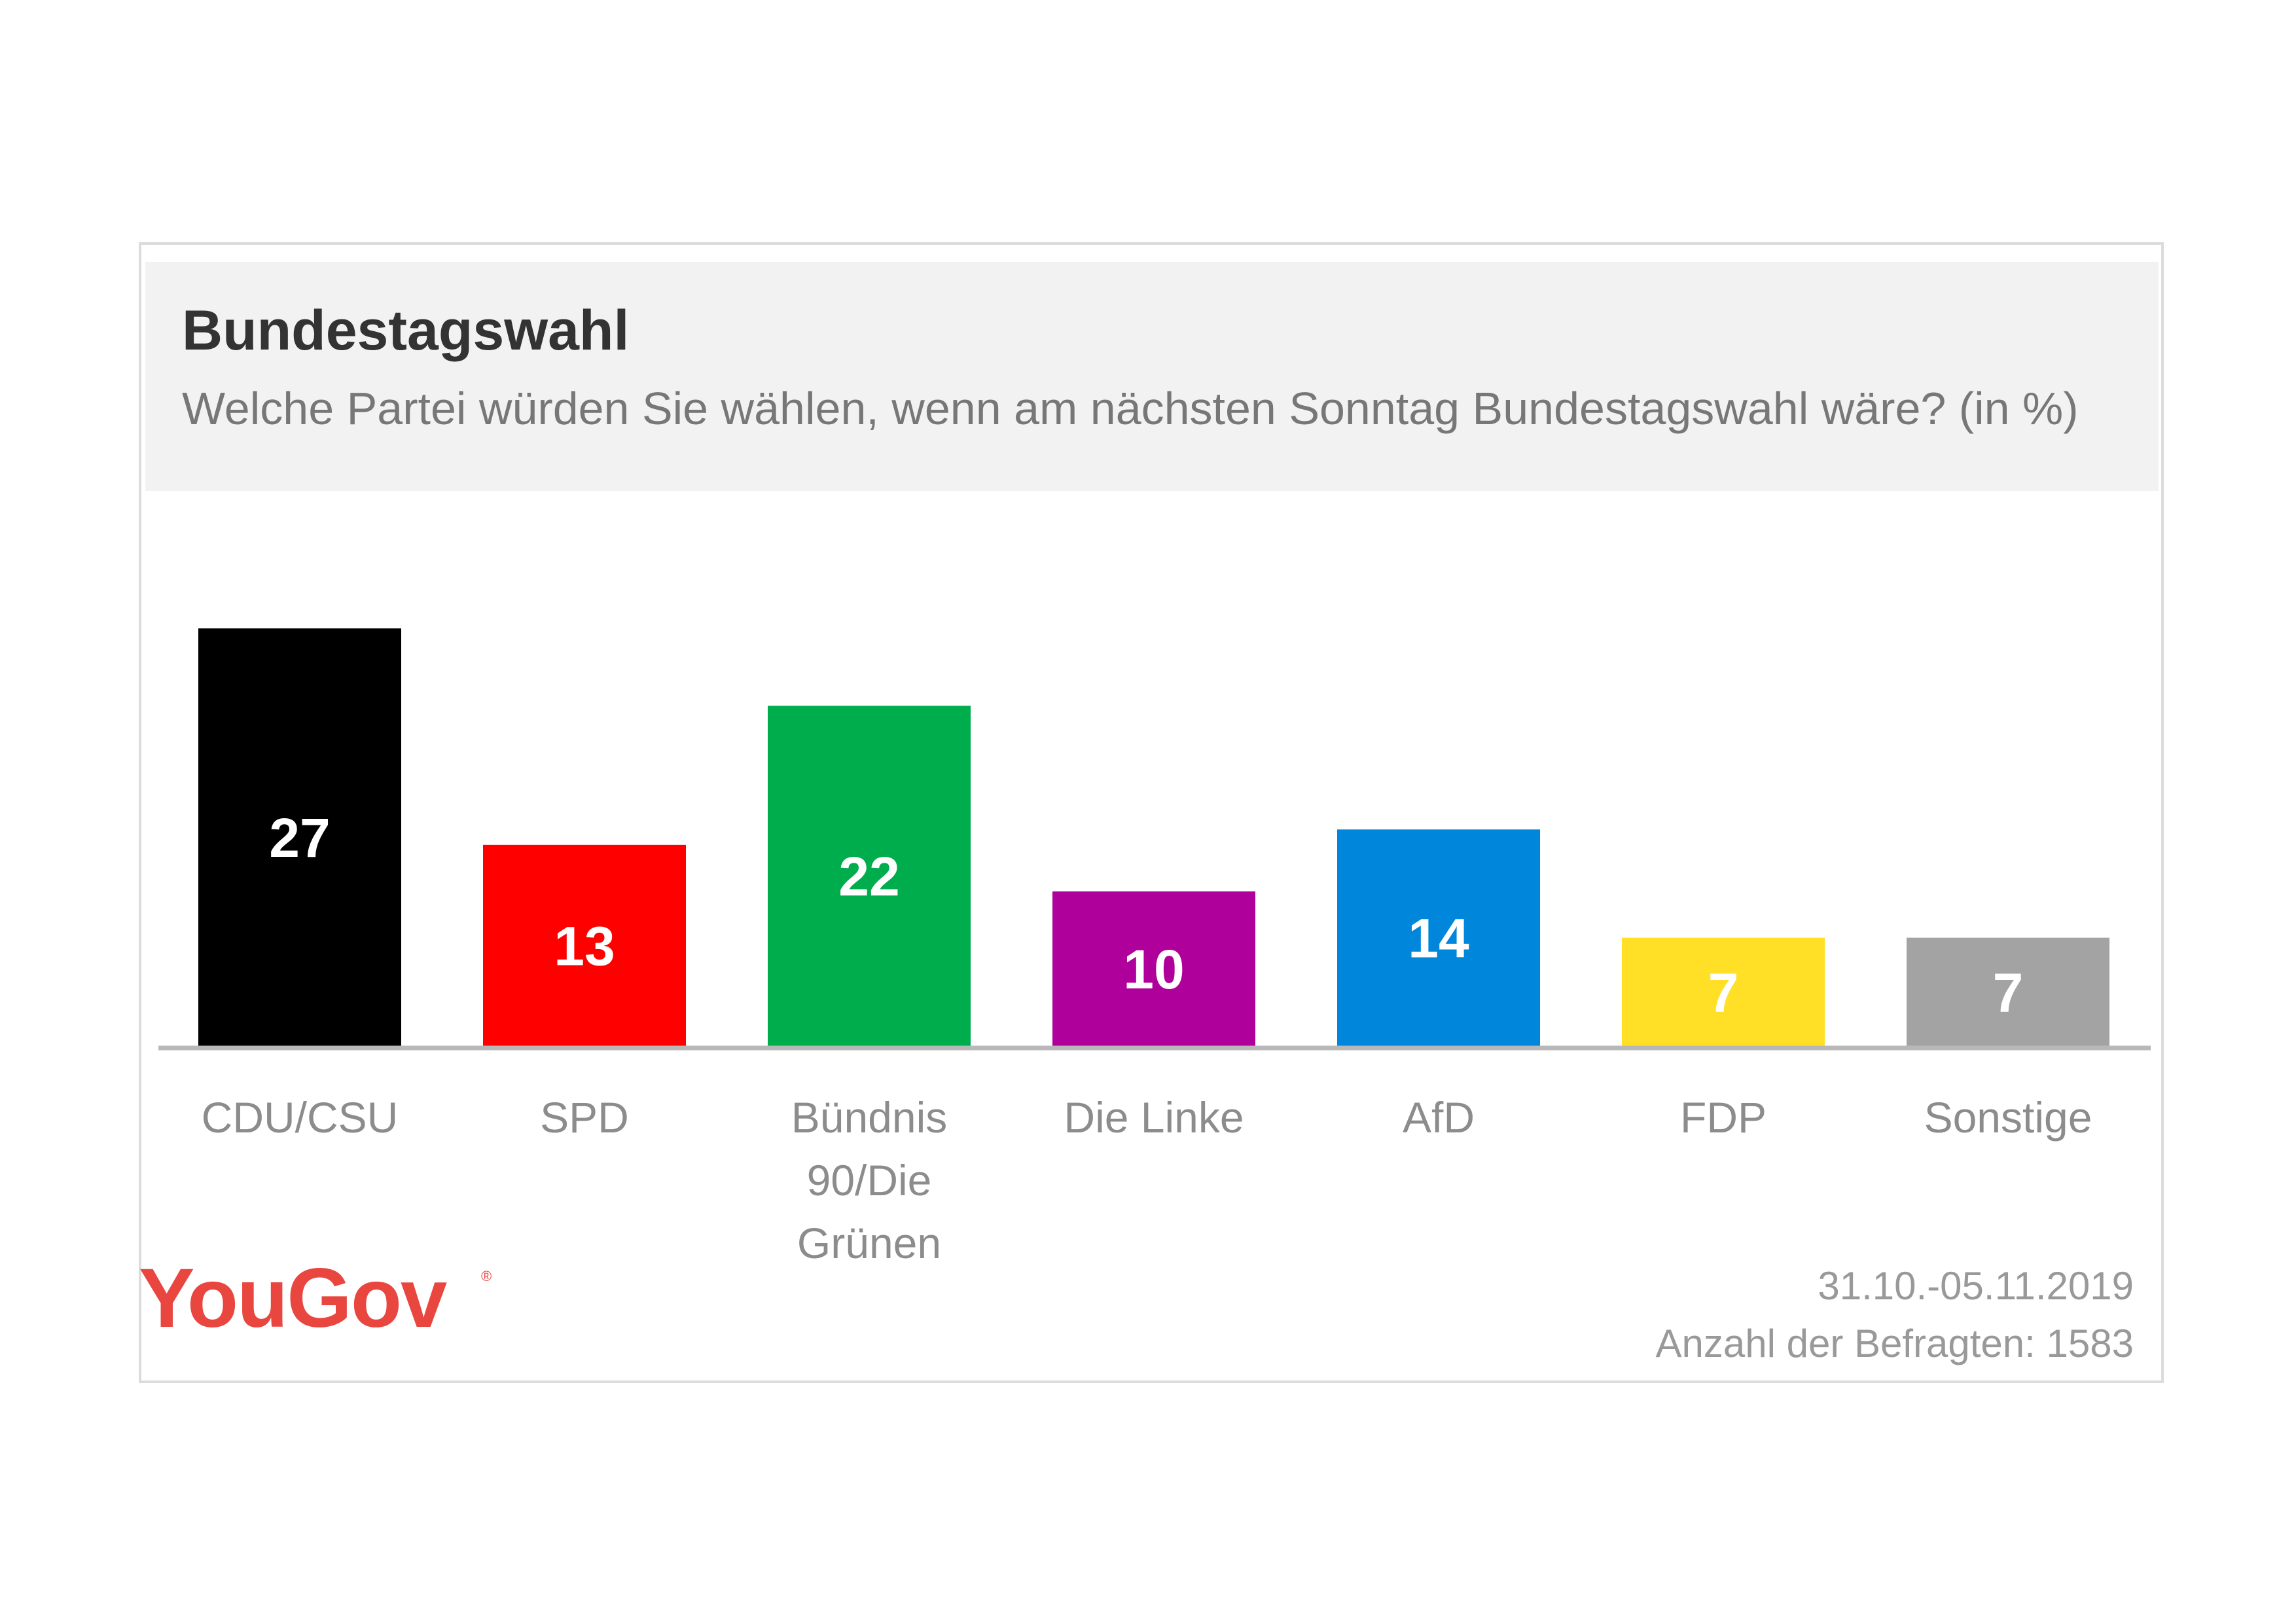 This screenshot has height=1624, width=2296. What do you see at coordinates (1976, 1286) in the screenshot?
I see `survey-date-range: 31.10.-05.11.2019` at bounding box center [1976, 1286].